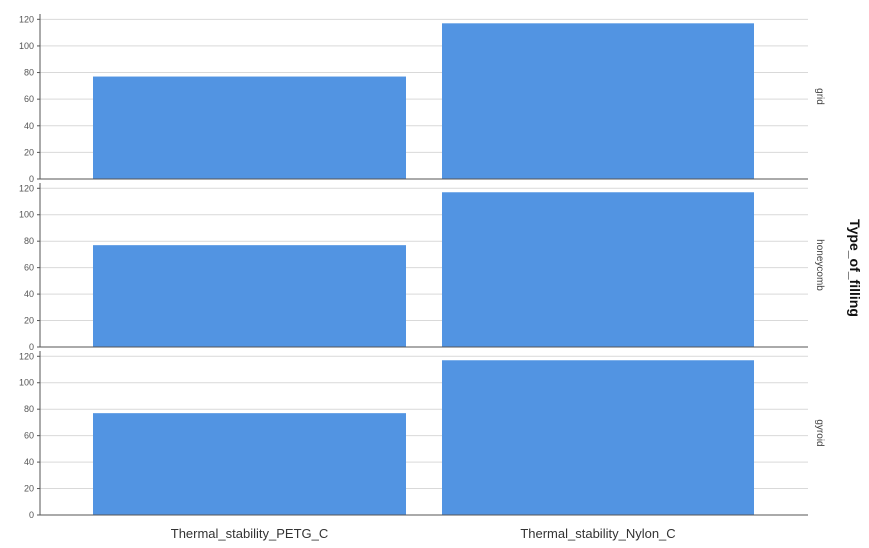 The width and height of the screenshot is (869, 548). Describe the element at coordinates (597, 533) in the screenshot. I see `x-category-label: Thermal_stability_Nylon_C` at that location.